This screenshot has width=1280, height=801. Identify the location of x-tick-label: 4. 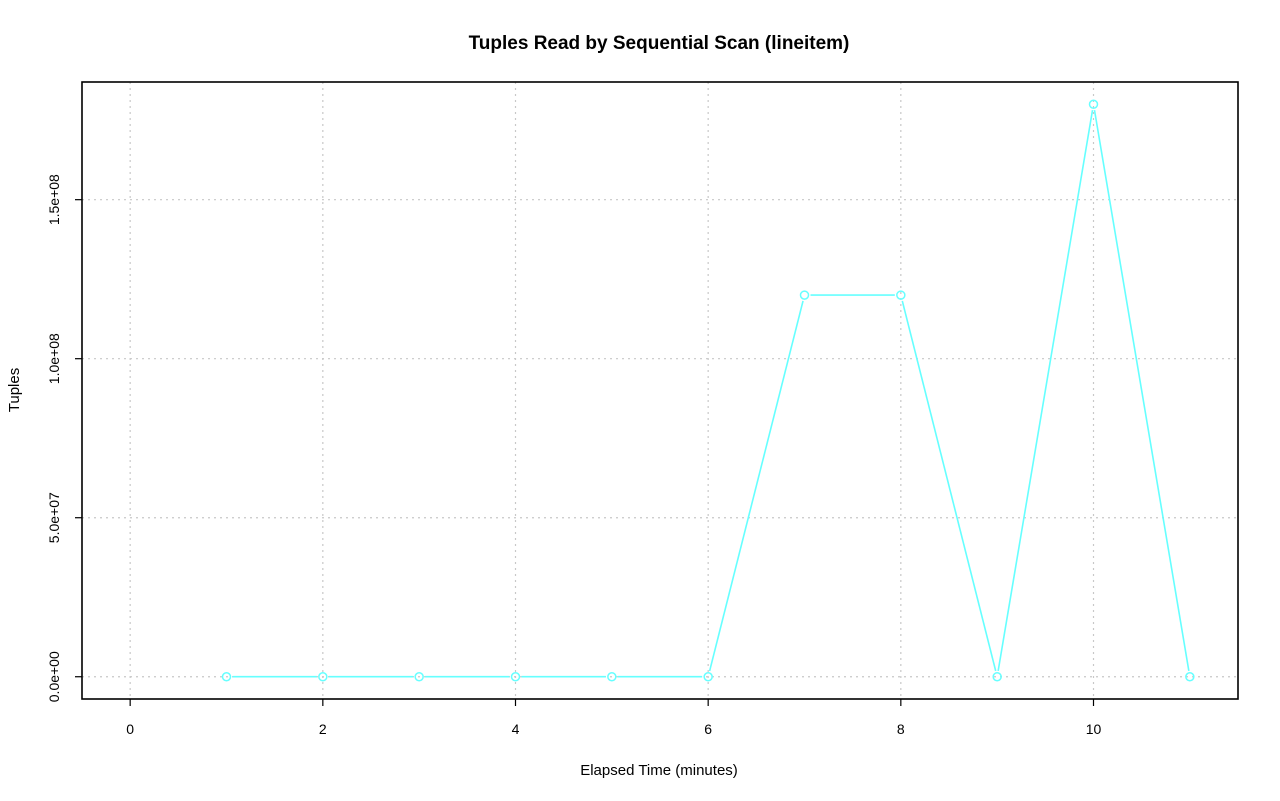
(516, 729).